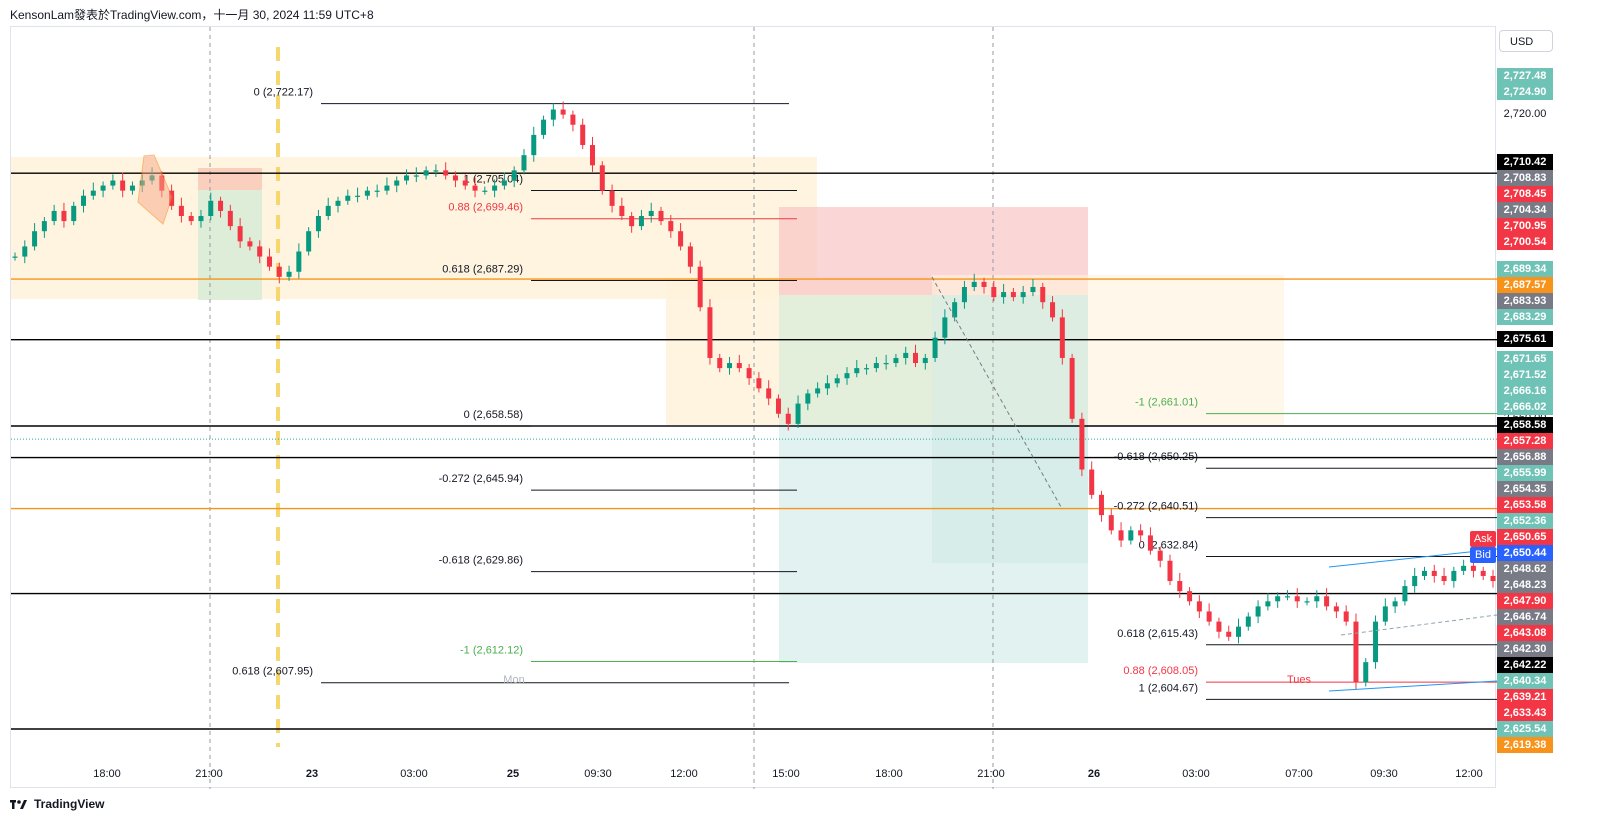 The height and width of the screenshot is (839, 1600). What do you see at coordinates (1483, 539) in the screenshot?
I see `ask-badge: Ask` at bounding box center [1483, 539].